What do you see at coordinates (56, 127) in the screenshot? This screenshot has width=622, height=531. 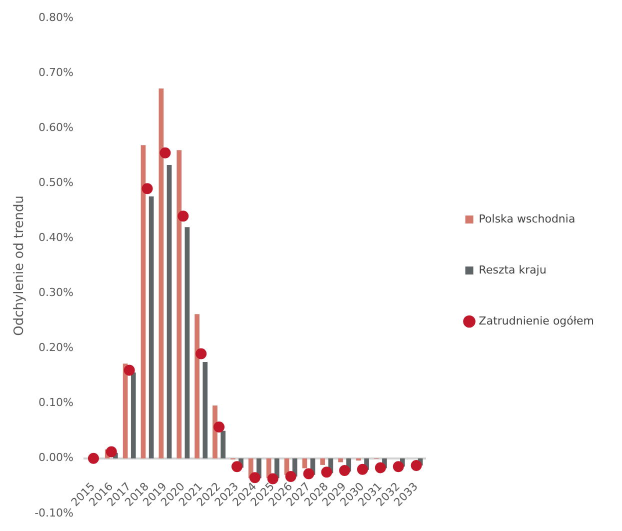 I see `y-tick-label: 0.60%` at bounding box center [56, 127].